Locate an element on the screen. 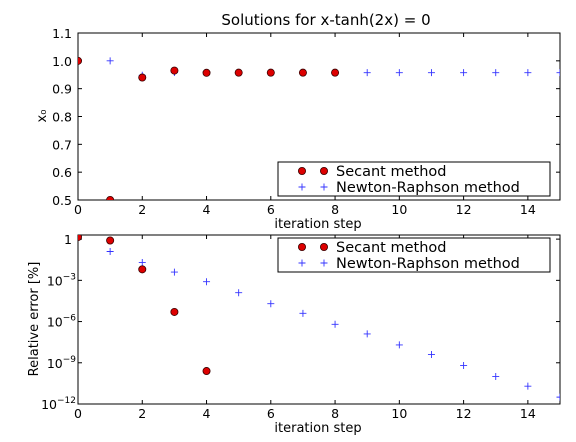  y-tick-label: 0.8 is located at coordinates (62, 117).